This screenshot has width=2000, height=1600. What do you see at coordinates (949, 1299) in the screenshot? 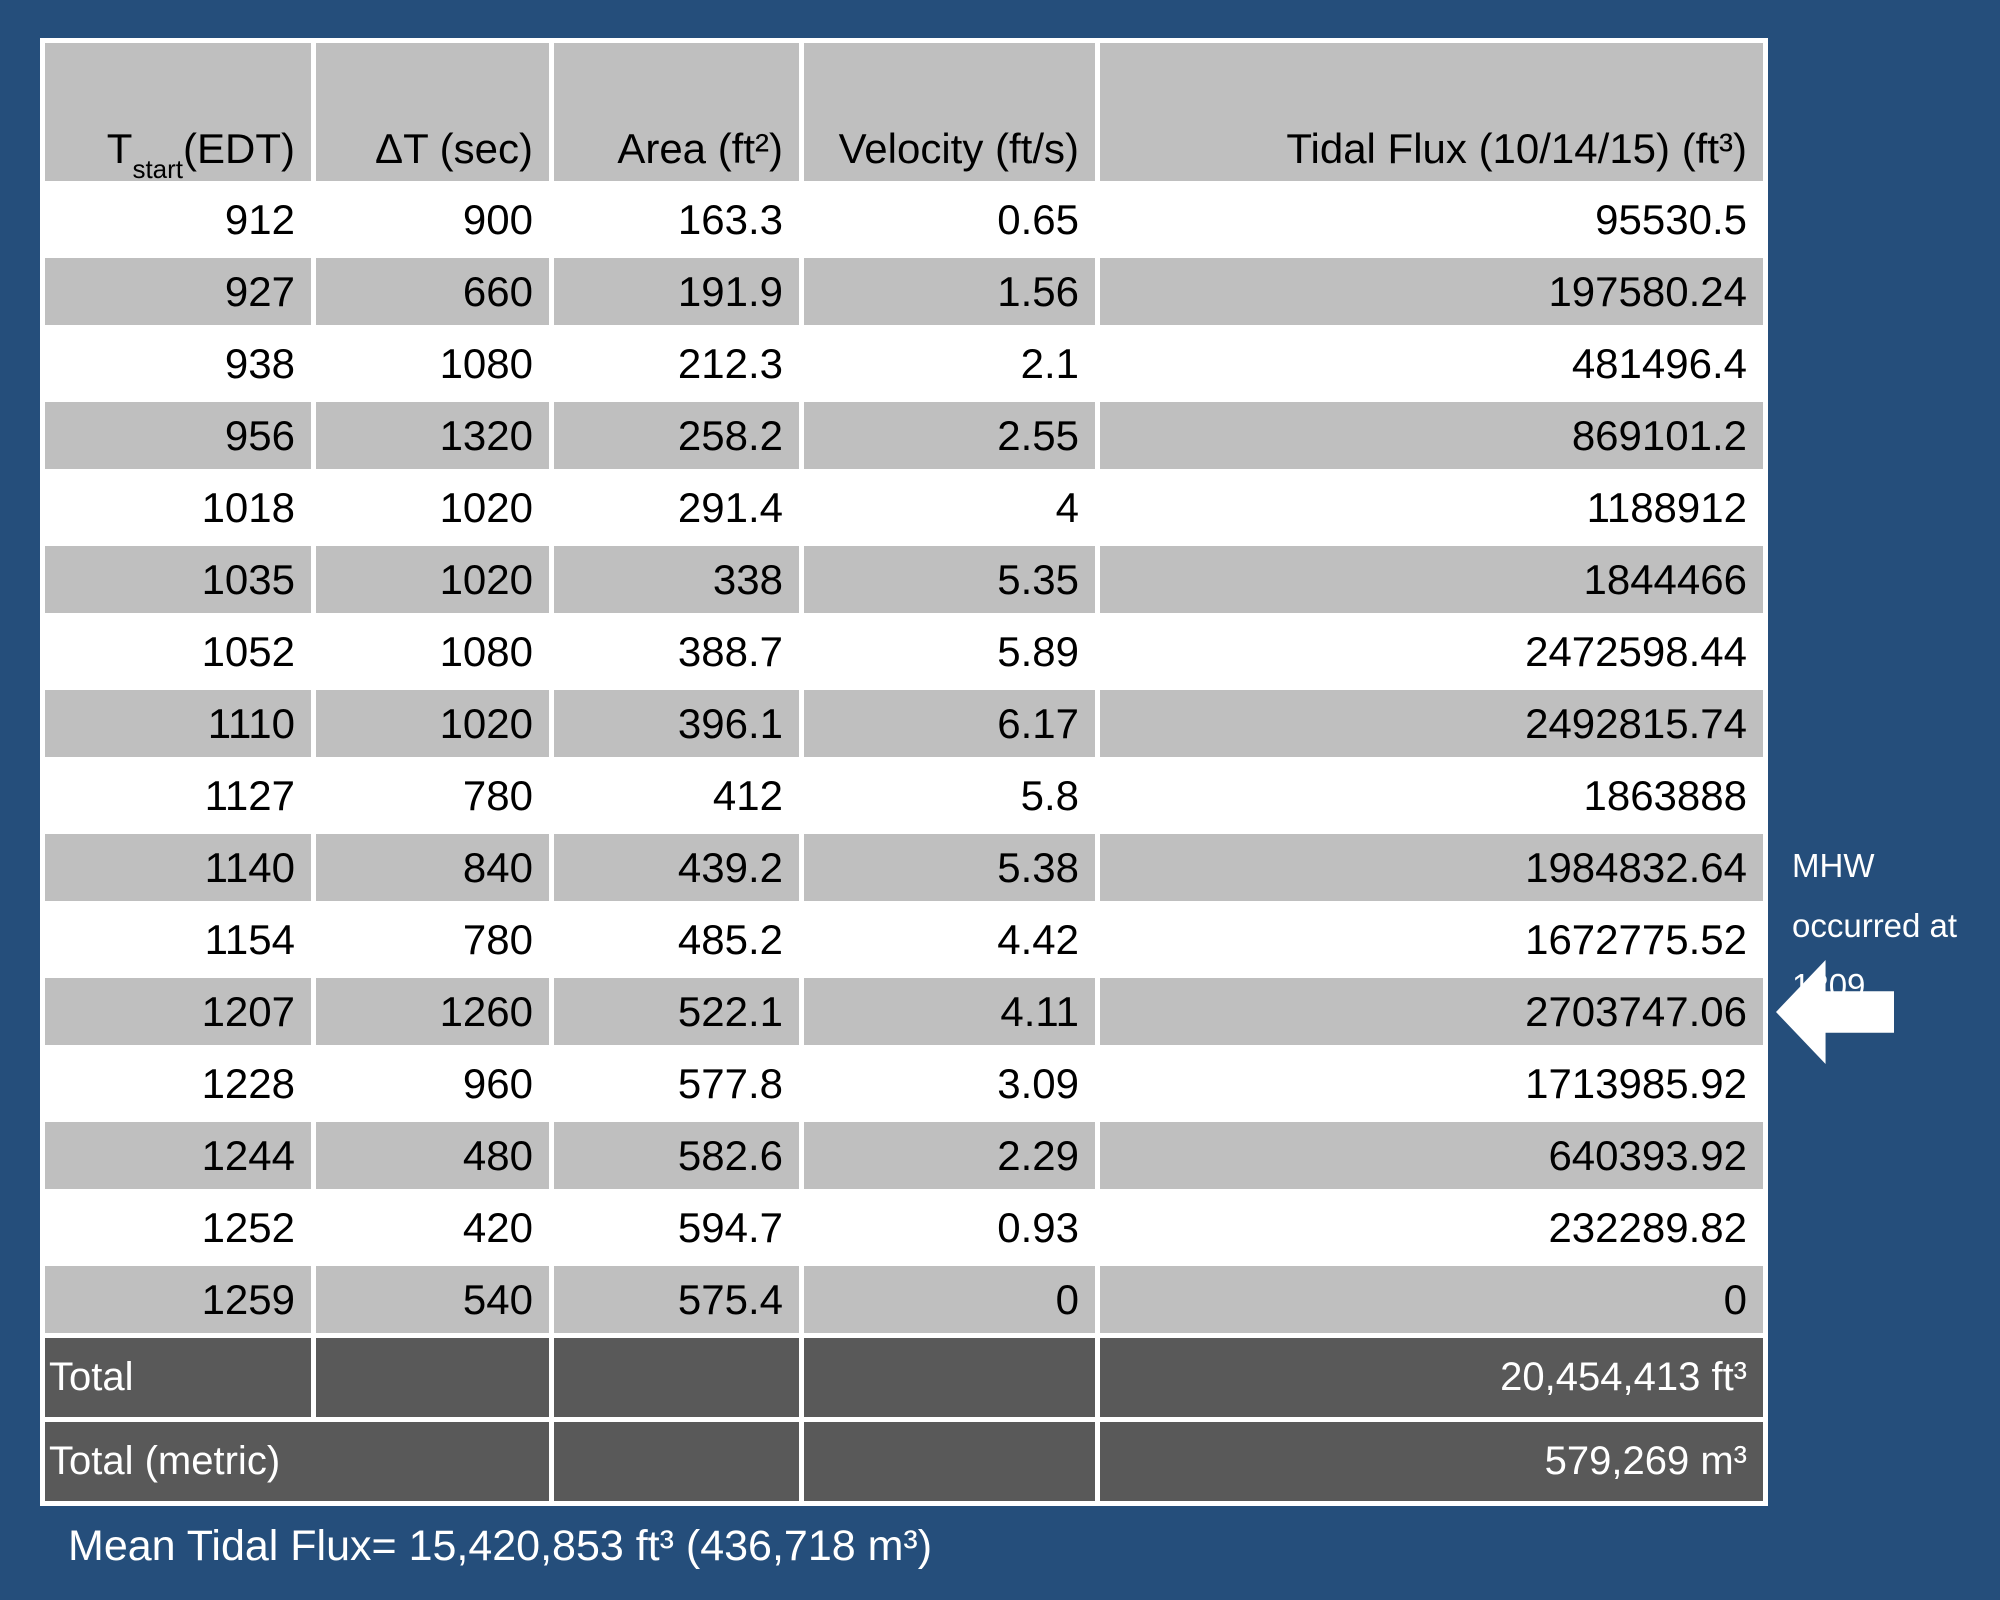
I see `table-cell-row16-velocity: 0` at bounding box center [949, 1299].